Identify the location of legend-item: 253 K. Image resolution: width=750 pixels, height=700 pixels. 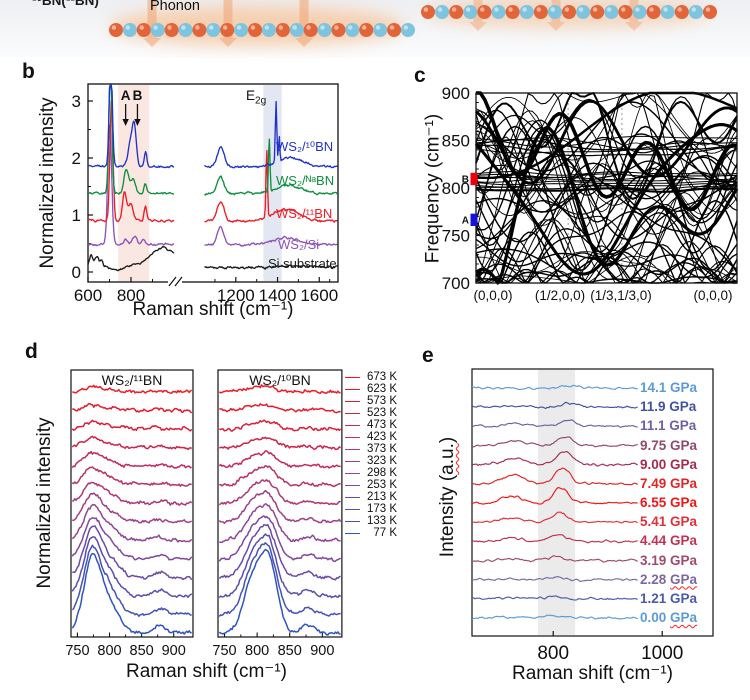
(371, 485).